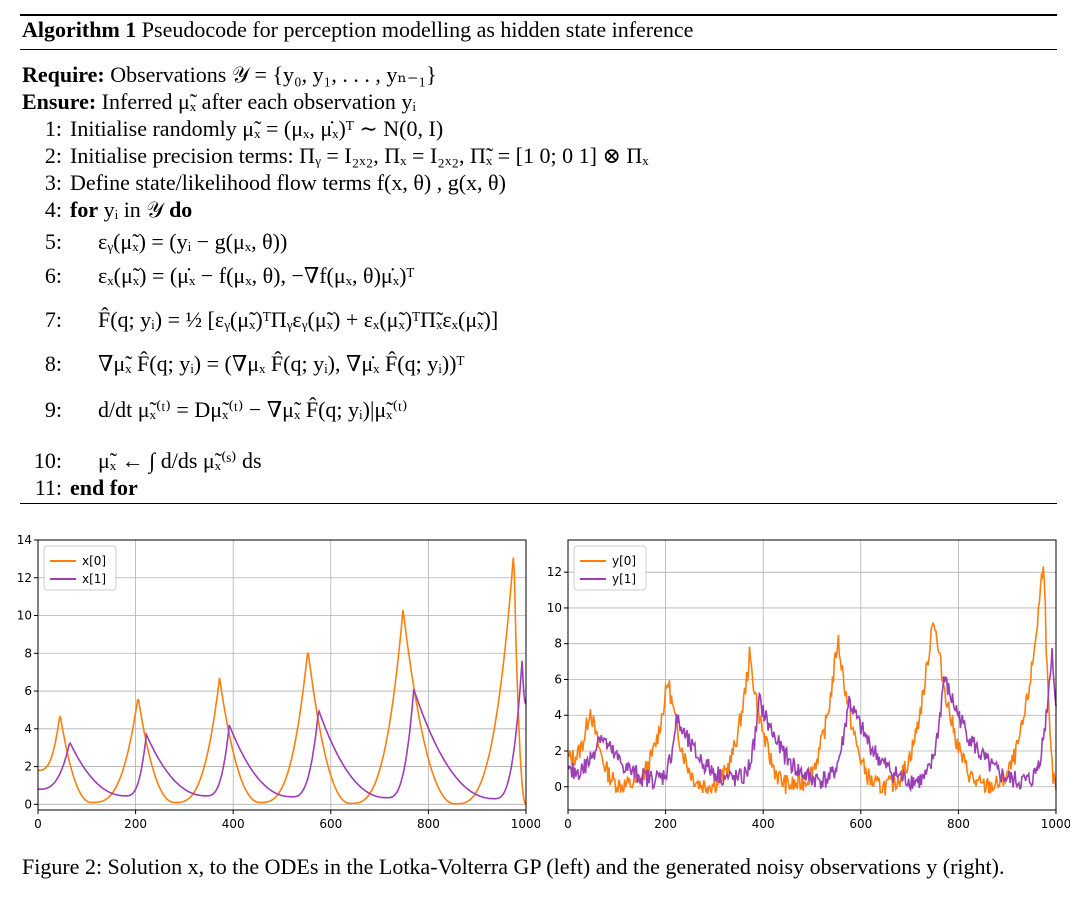  I want to click on line-number: 6:, so click(53, 275).